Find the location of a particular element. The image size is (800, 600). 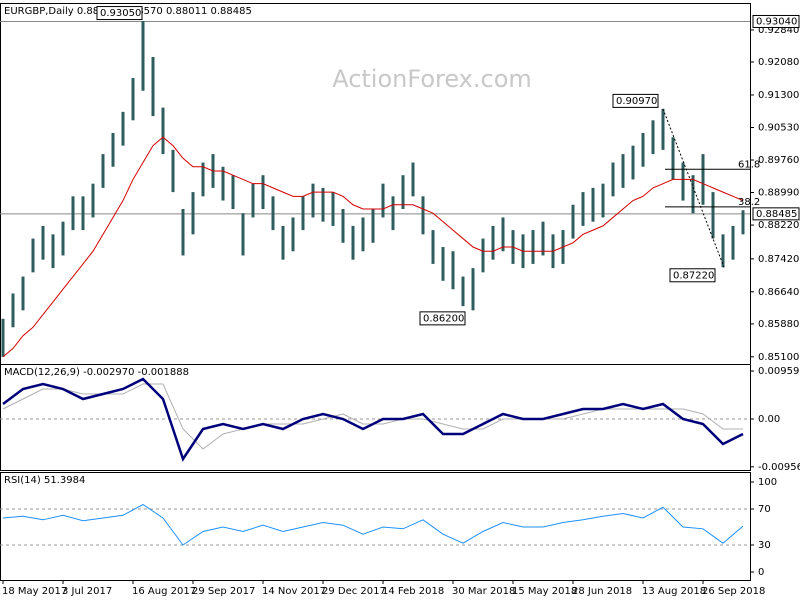

y-tick-label: 0.92840 is located at coordinates (778, 30).